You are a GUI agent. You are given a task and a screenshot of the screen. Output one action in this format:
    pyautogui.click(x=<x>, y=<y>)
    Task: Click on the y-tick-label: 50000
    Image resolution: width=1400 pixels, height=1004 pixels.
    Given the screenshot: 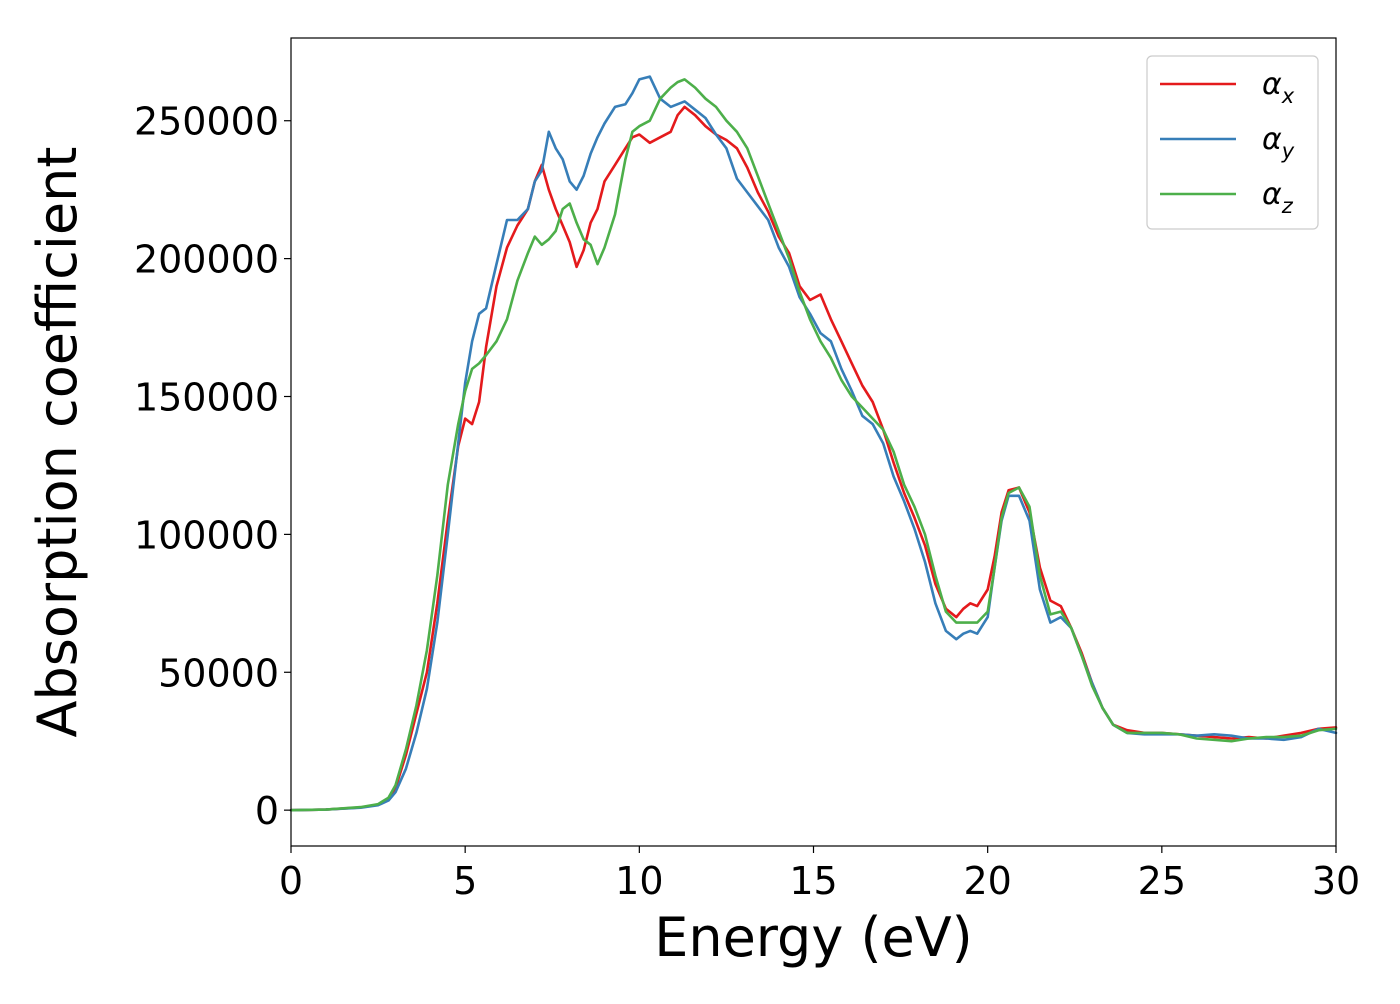 What is the action you would take?
    pyautogui.click(x=218, y=673)
    